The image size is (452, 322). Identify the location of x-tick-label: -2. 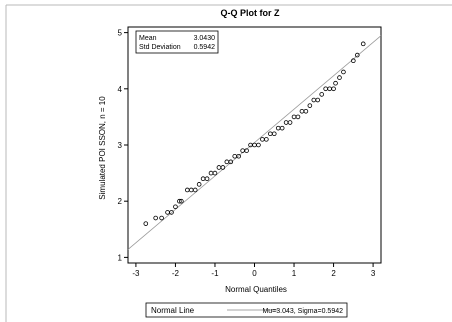
(176, 273).